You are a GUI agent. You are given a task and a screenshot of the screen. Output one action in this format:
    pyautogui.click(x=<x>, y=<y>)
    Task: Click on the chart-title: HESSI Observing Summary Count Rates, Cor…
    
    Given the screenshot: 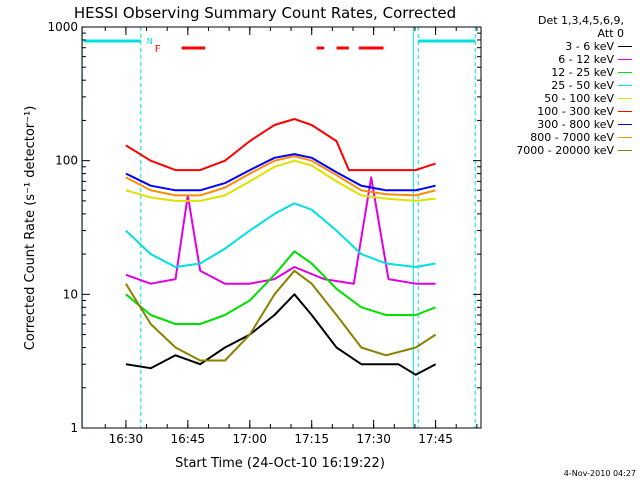 What is the action you would take?
    pyautogui.click(x=265, y=13)
    